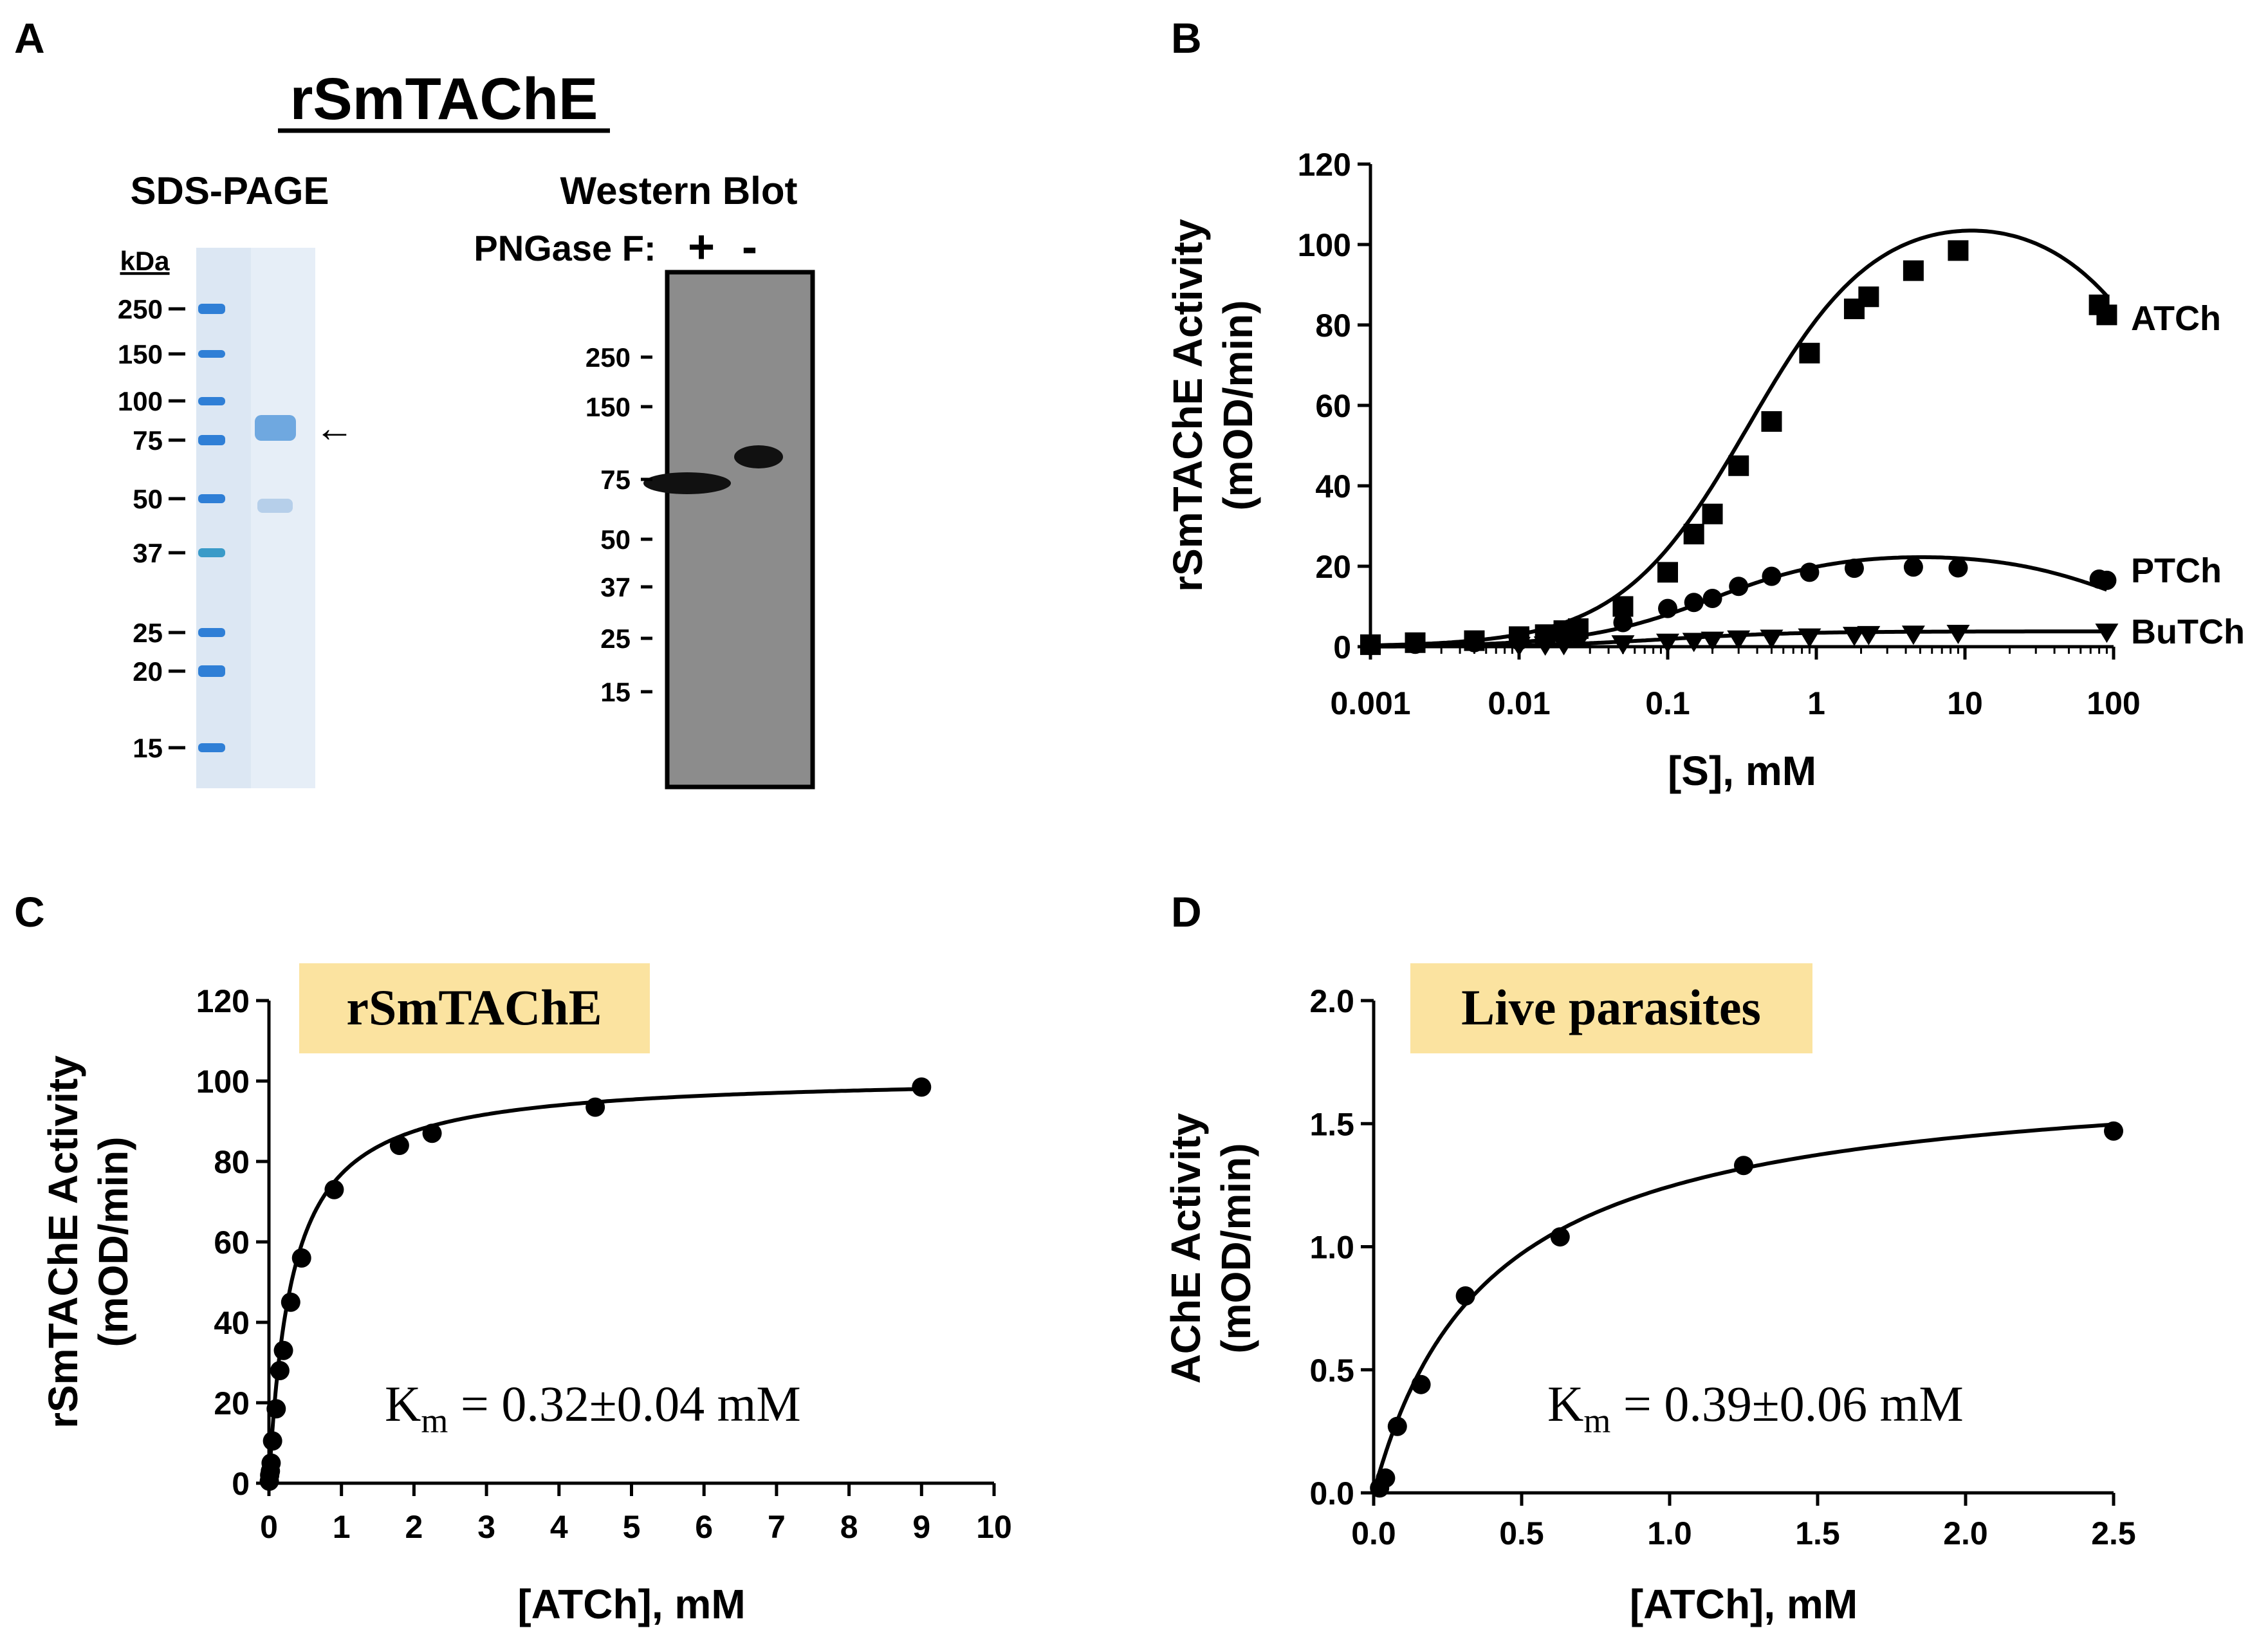  Describe the element at coordinates (2176, 318) in the screenshot. I see `series-label-atch: ATCh` at that location.